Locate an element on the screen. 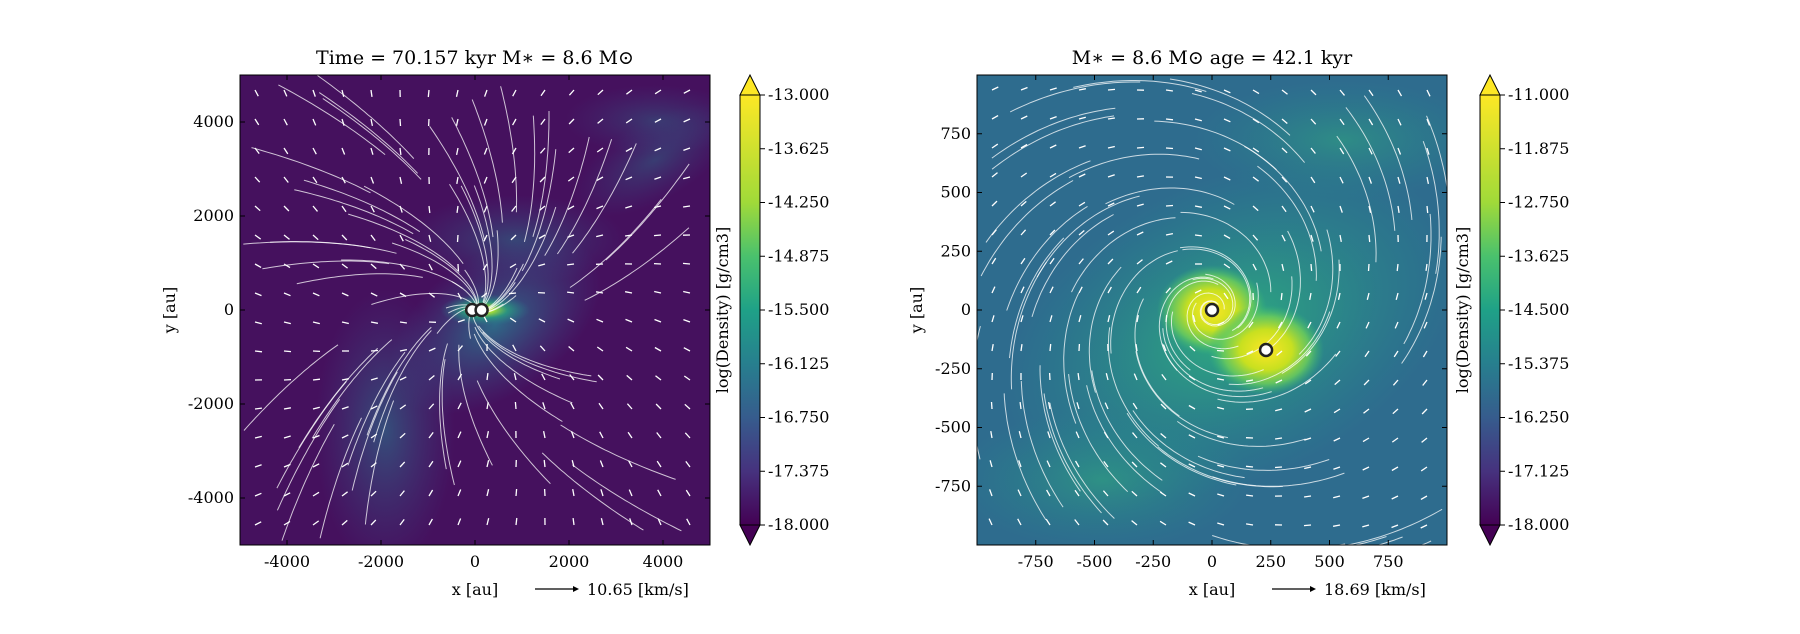  y-axis-label: y [au] is located at coordinates (916, 310).